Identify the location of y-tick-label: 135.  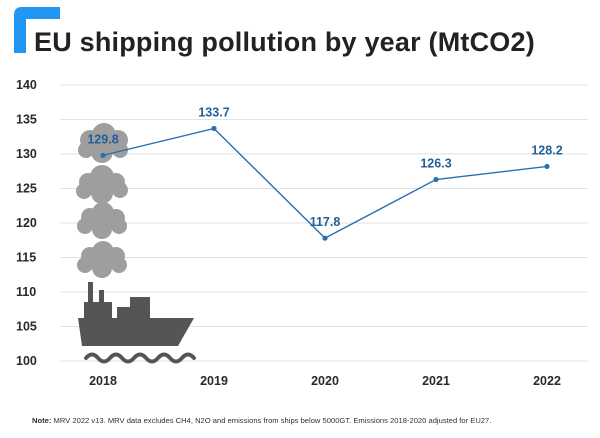
(26, 120).